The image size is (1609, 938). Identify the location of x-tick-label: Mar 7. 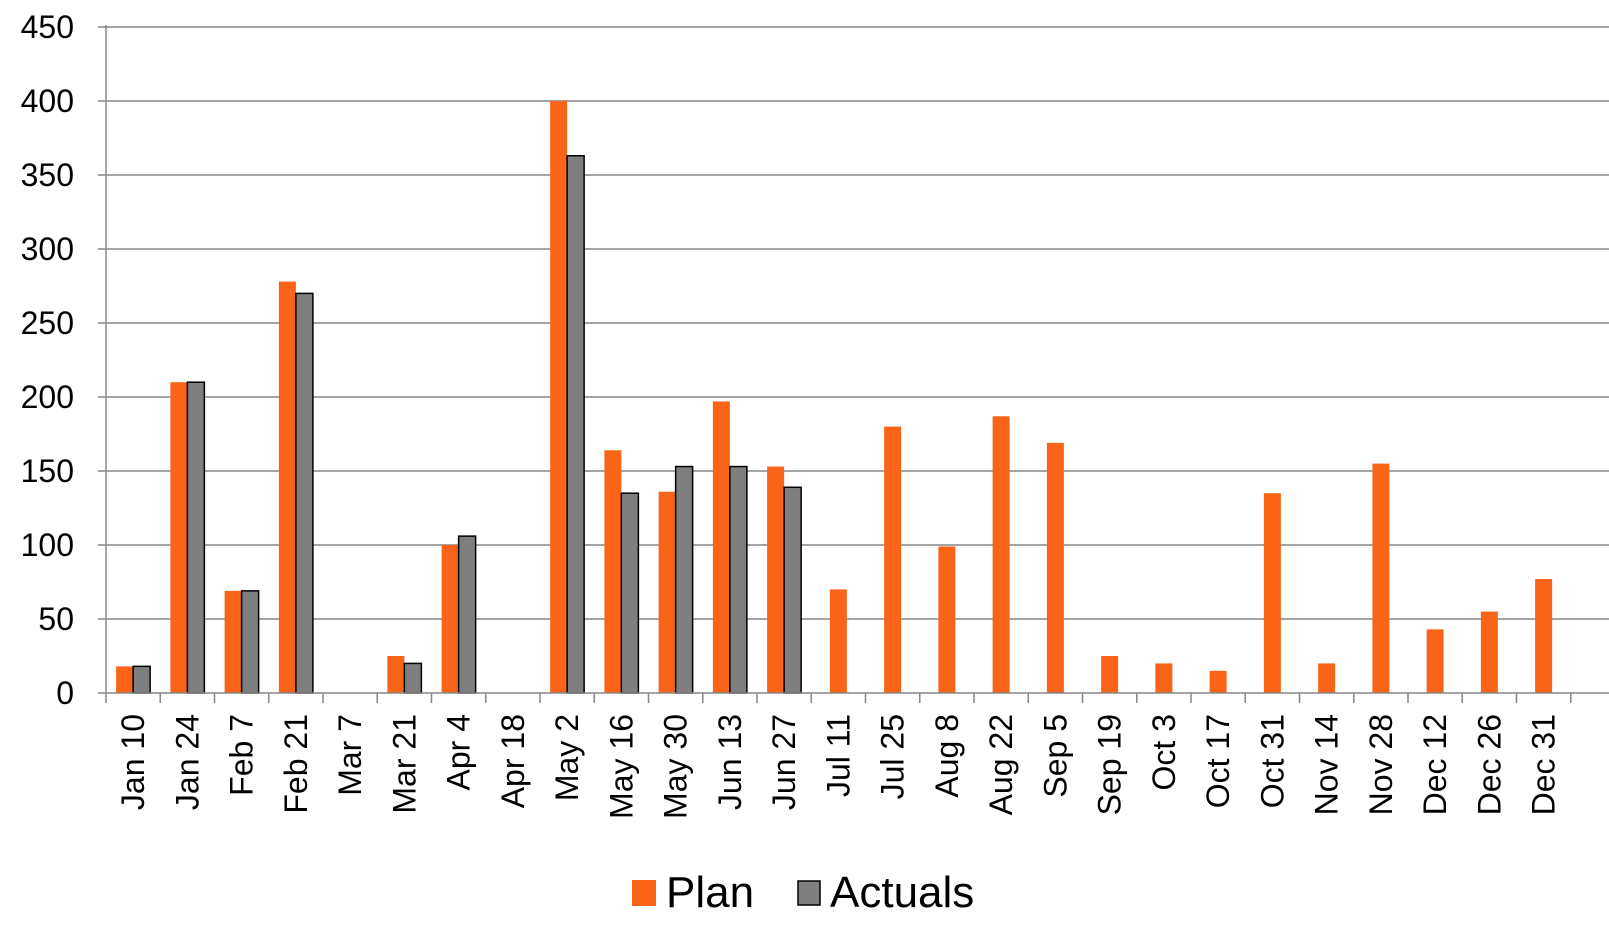
(350, 755).